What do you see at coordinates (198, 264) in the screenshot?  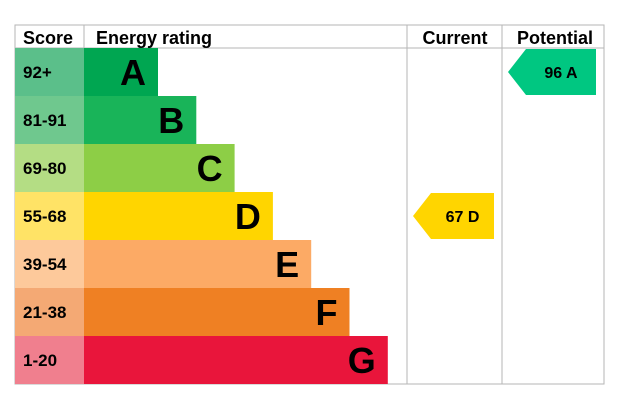 I see `band-bar-e` at bounding box center [198, 264].